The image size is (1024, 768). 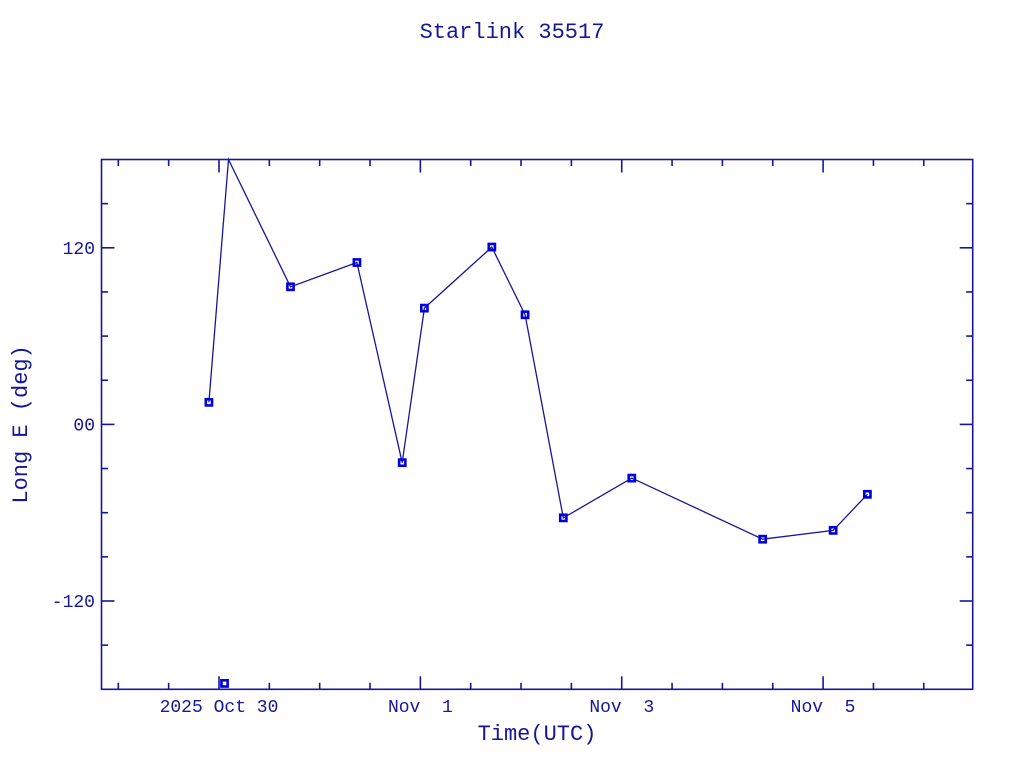 I want to click on x-tick-label: 2025 Oct 30, so click(x=219, y=708).